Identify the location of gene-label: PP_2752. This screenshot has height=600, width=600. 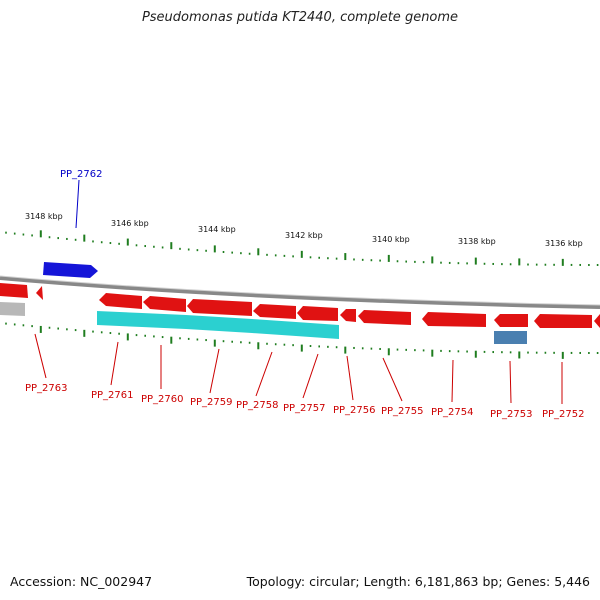
(563, 414).